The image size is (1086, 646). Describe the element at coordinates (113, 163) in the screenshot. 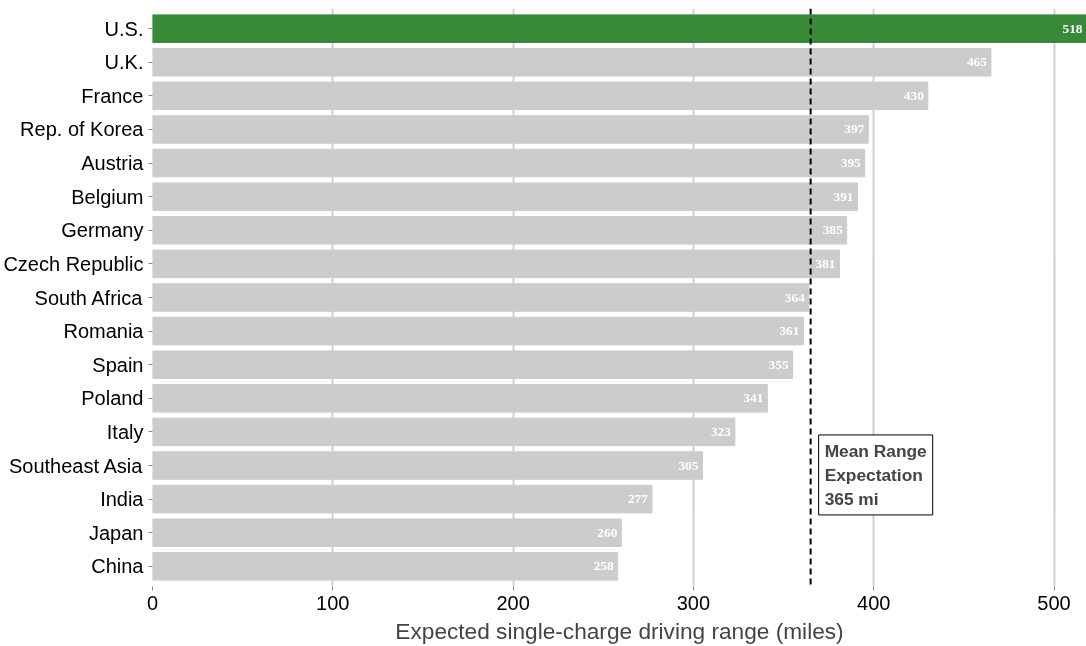

I see `y-tick-label: Austria` at that location.